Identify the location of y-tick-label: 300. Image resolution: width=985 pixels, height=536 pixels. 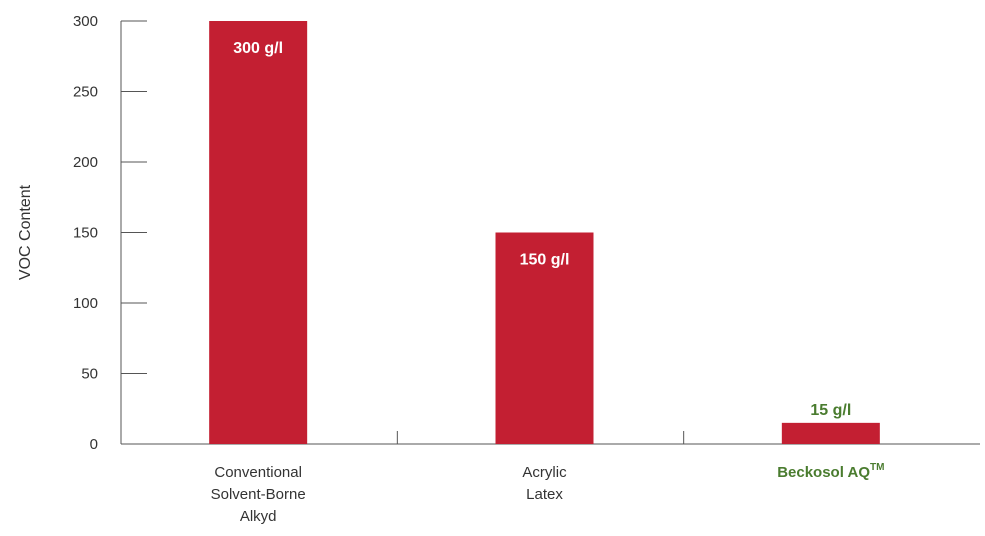
(85, 21).